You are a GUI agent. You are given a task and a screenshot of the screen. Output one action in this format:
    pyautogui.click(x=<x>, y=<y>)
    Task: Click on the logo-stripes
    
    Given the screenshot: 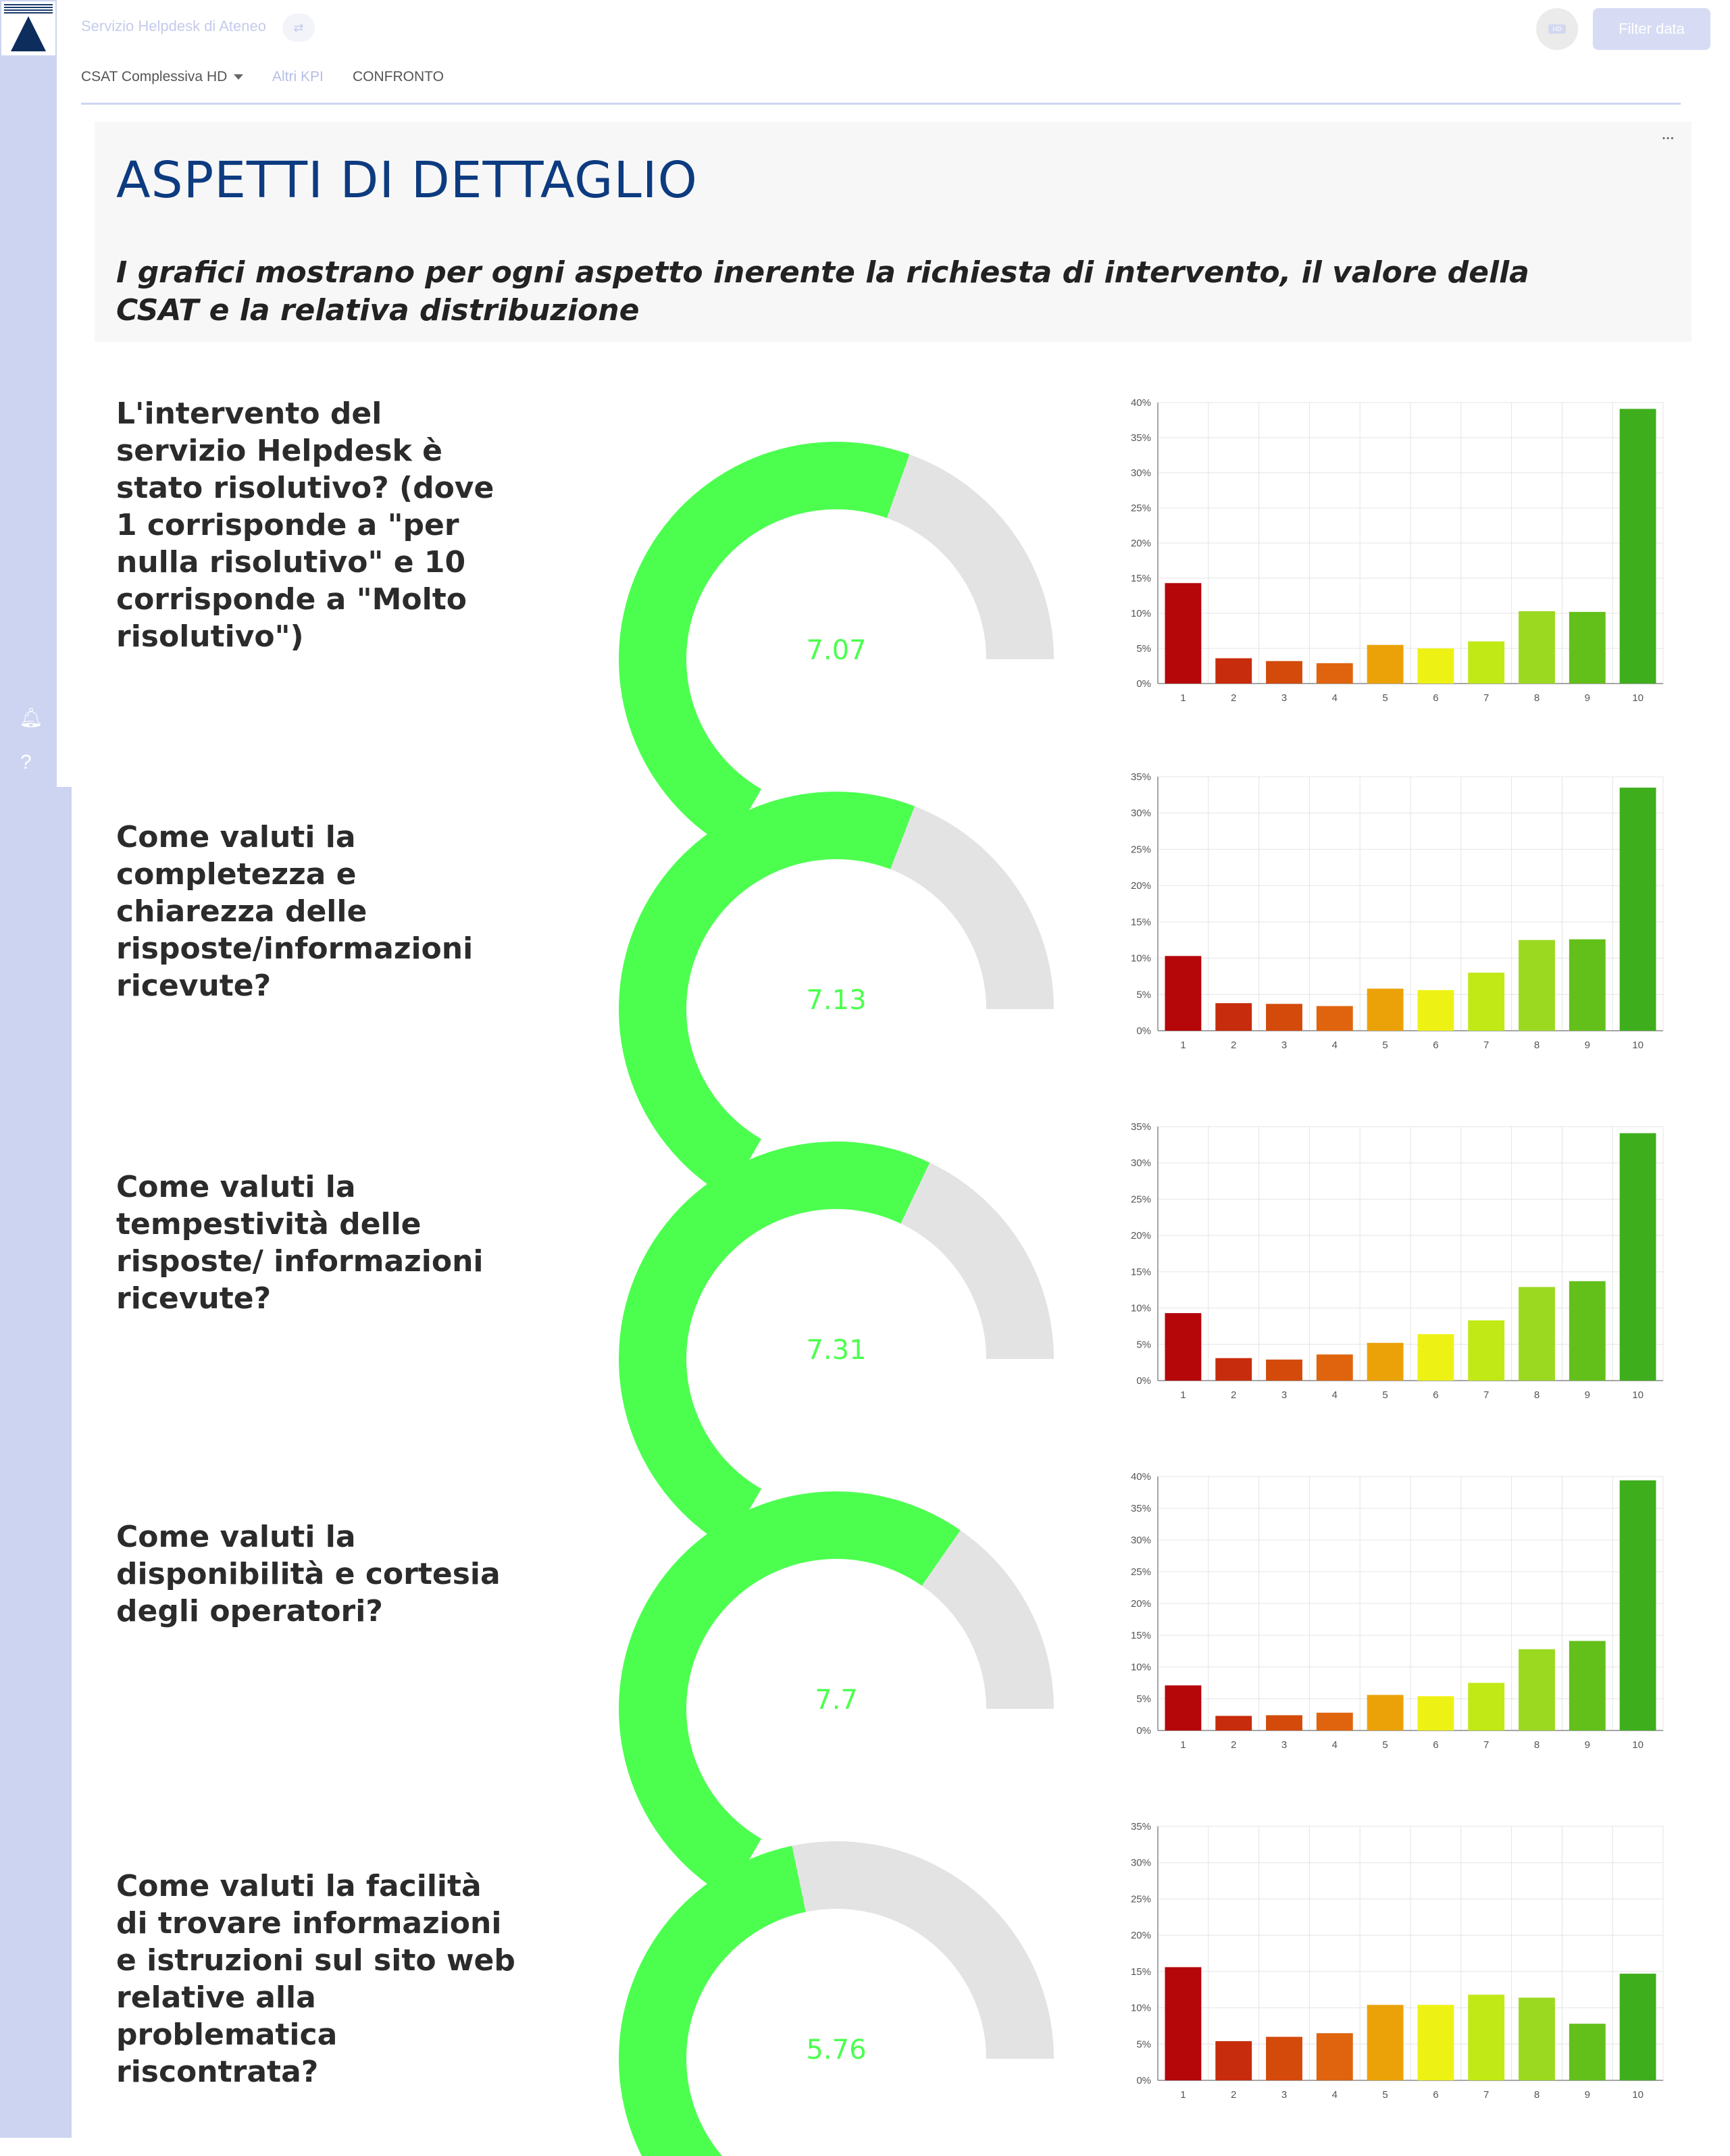 What is the action you would take?
    pyautogui.click(x=28, y=9)
    